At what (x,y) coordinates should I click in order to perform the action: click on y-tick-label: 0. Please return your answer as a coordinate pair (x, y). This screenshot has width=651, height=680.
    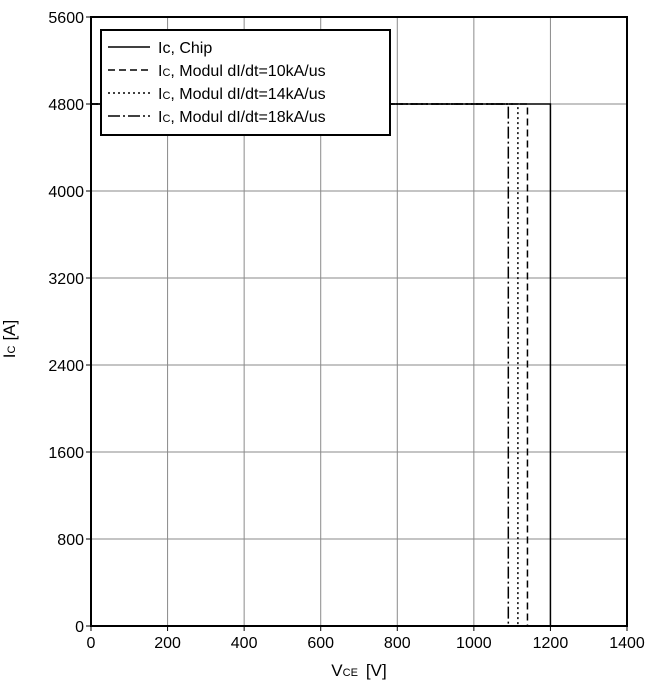
    Looking at the image, I should click on (79, 627).